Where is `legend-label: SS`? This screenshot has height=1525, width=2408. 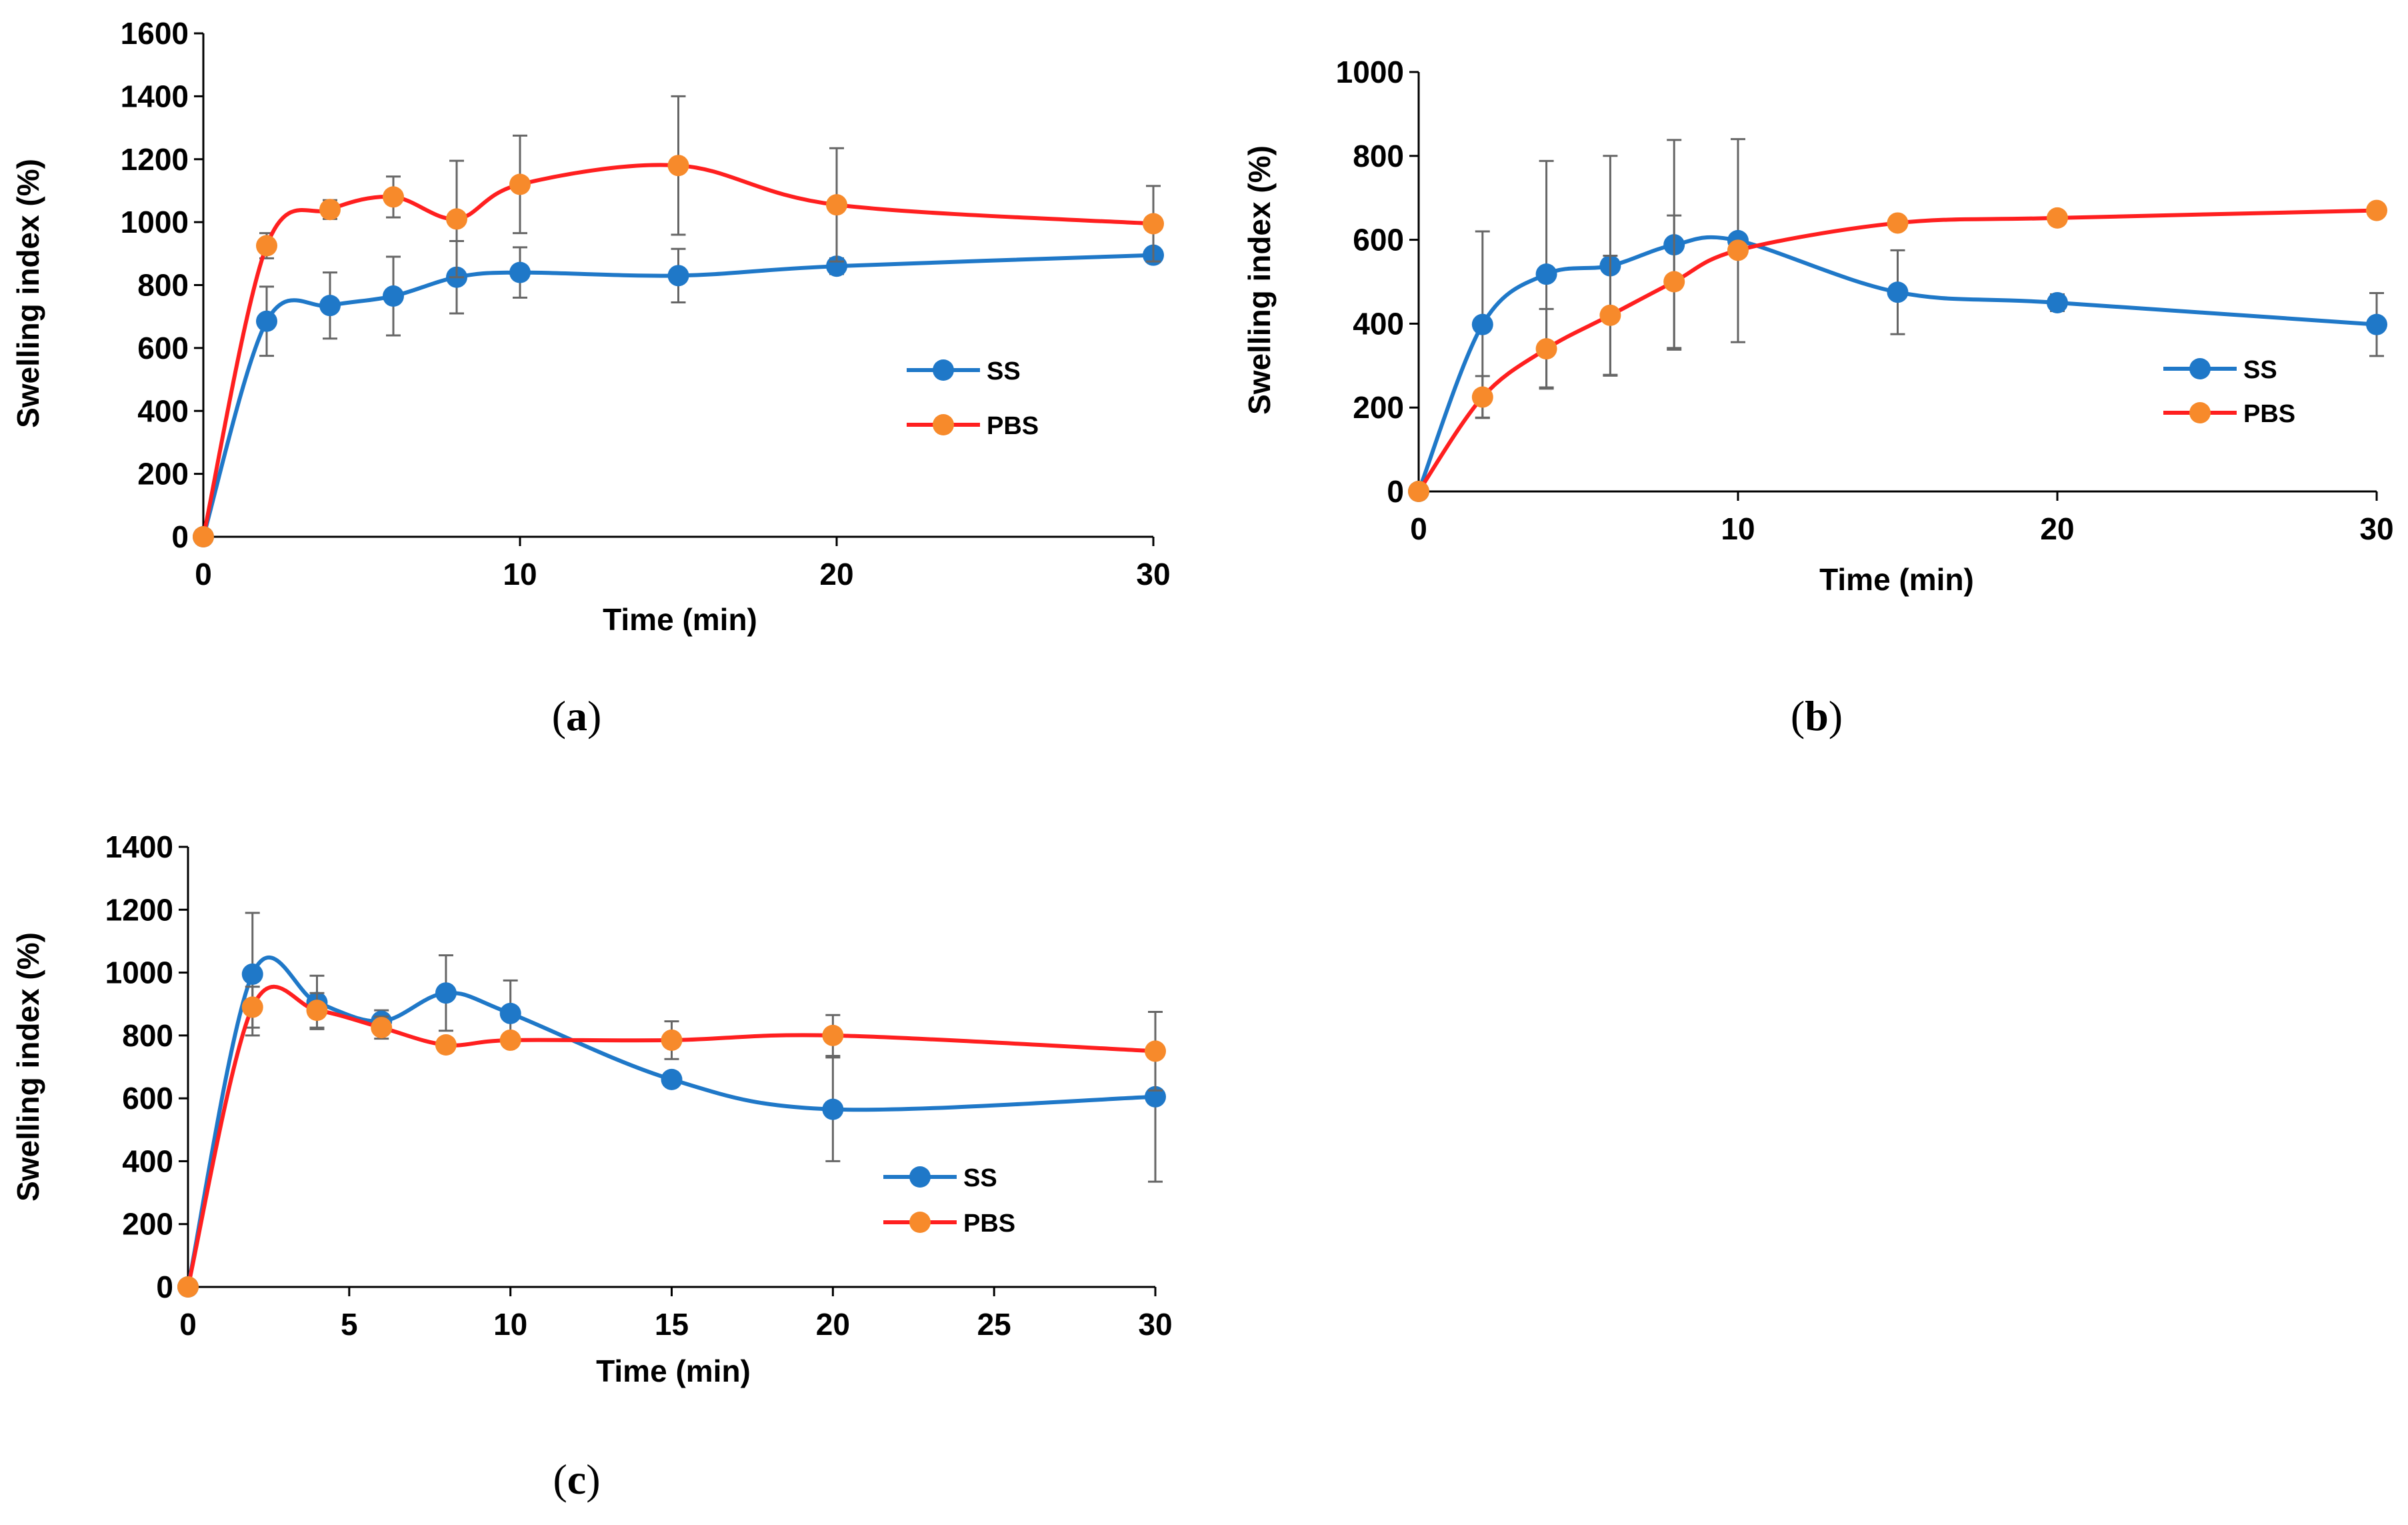 legend-label: SS is located at coordinates (2260, 370).